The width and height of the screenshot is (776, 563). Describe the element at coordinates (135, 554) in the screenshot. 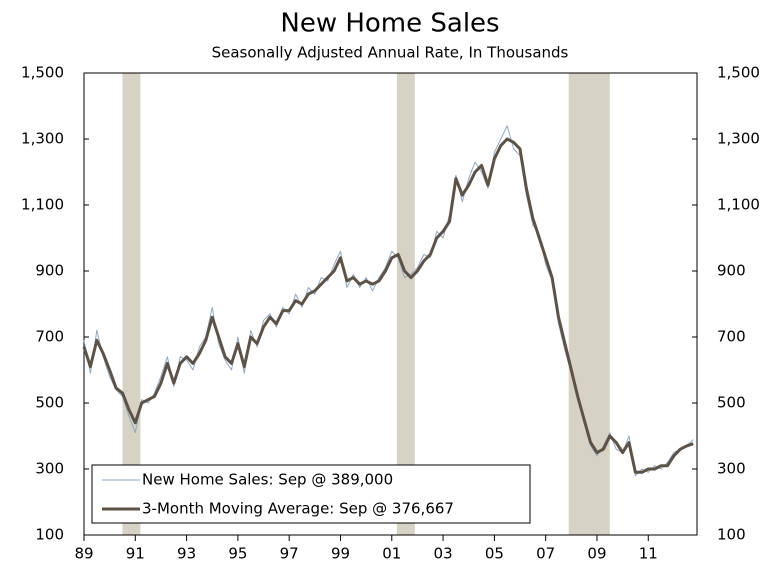

I see `x-tick-label: 91` at that location.